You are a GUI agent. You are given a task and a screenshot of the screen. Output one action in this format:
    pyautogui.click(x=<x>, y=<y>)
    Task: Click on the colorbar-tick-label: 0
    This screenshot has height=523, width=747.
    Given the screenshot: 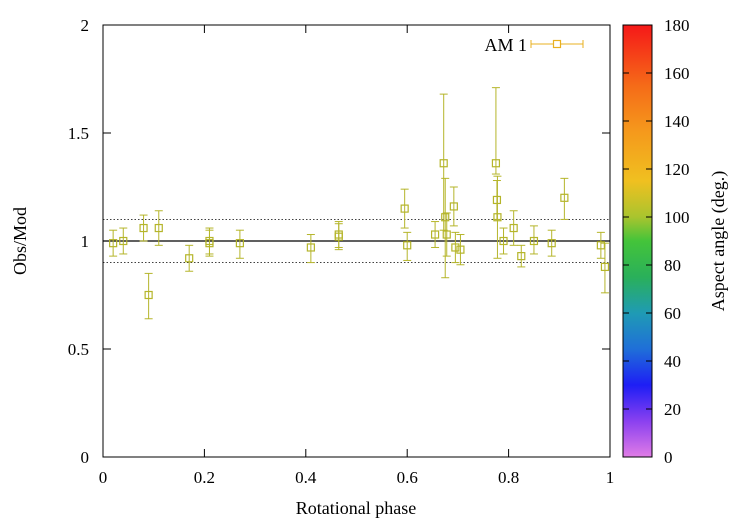 What is the action you would take?
    pyautogui.click(x=668, y=457)
    